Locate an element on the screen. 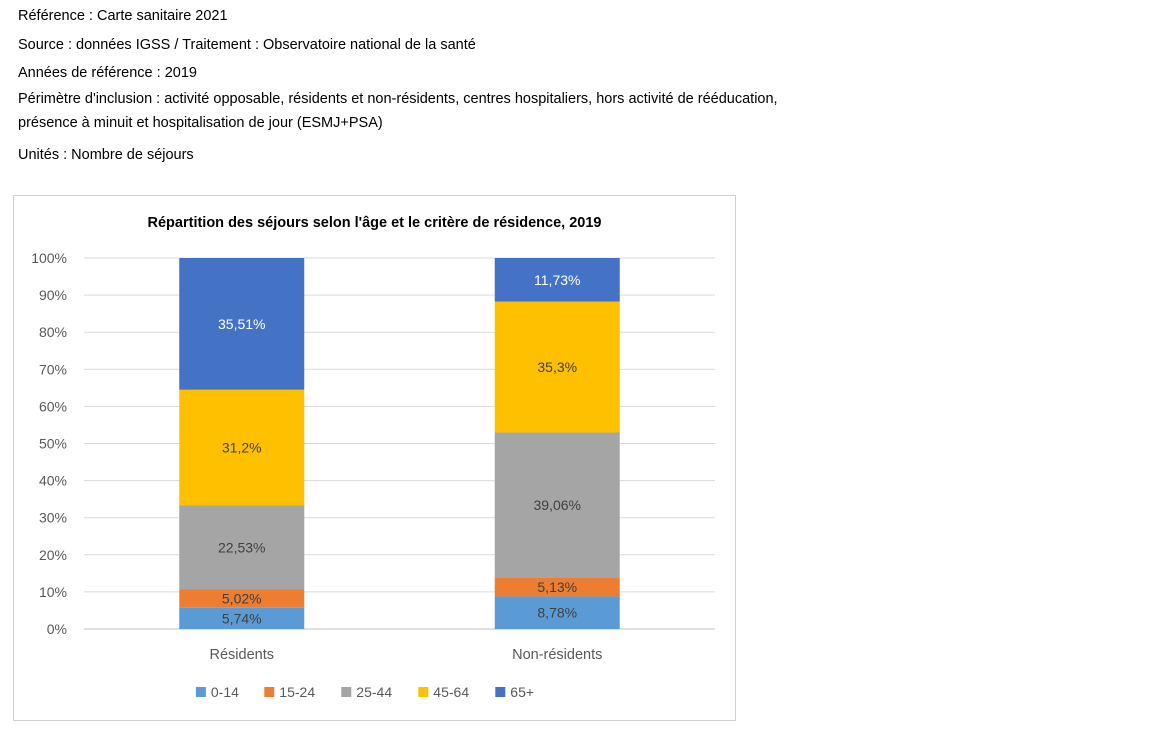 The width and height of the screenshot is (1152, 741). legend-label: 45-64 is located at coordinates (451, 692).